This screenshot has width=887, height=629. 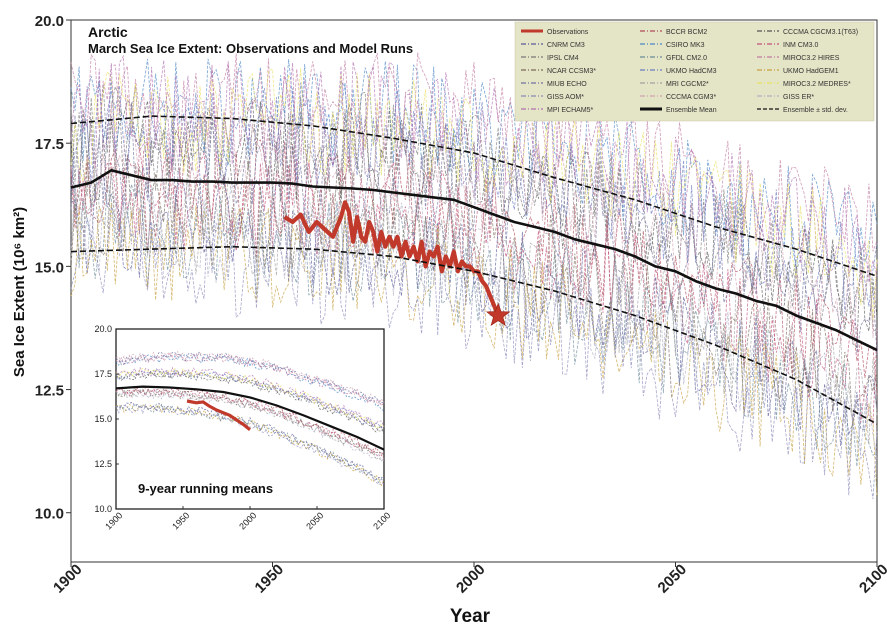 I want to click on legend-entry-label: GISS AOM*, so click(x=565, y=97).